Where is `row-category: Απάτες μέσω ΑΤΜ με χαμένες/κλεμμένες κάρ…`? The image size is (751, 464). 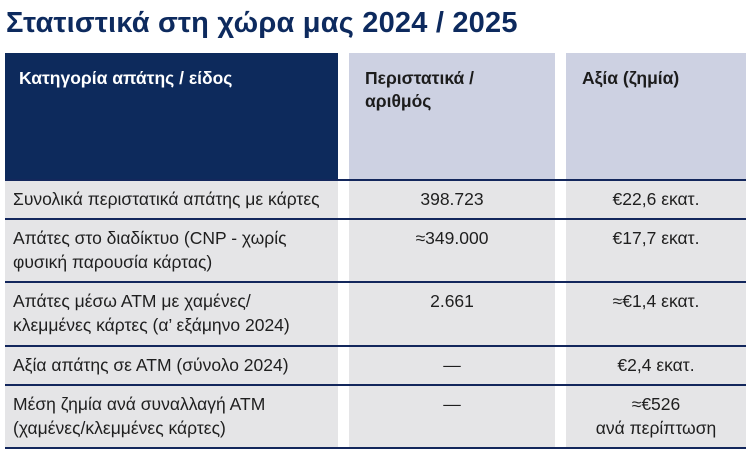
row-category: Απάτες μέσω ΑΤΜ με χαμένες/κλεμμένες κάρ… is located at coordinates (171, 314).